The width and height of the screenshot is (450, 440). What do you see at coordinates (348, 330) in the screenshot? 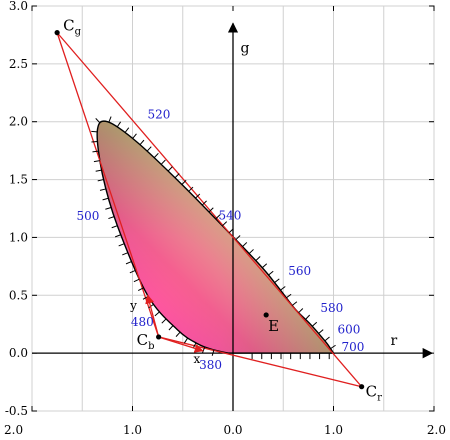
I see `wavelength-label: 600` at bounding box center [348, 330].